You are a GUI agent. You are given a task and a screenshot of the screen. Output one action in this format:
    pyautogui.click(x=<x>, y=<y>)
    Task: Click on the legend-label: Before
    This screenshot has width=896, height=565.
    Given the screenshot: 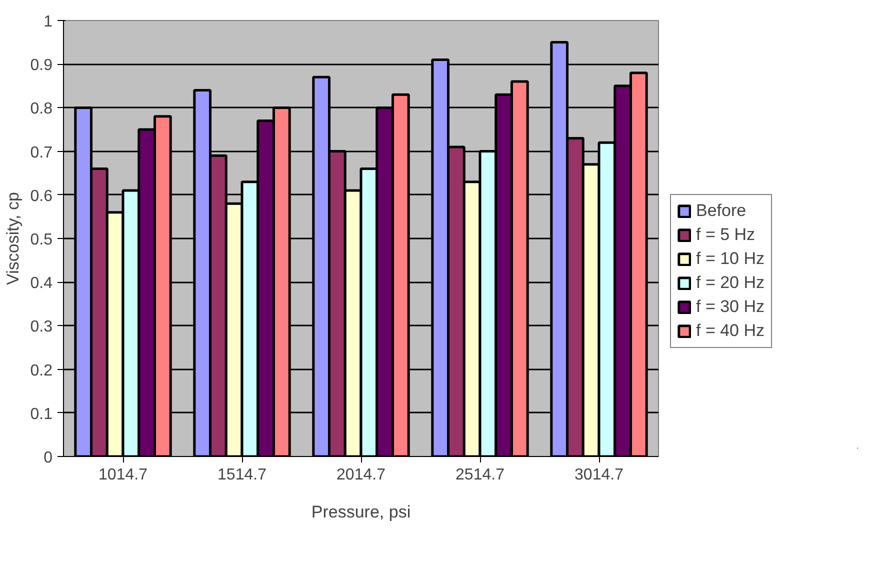 What is the action you would take?
    pyautogui.click(x=721, y=211)
    